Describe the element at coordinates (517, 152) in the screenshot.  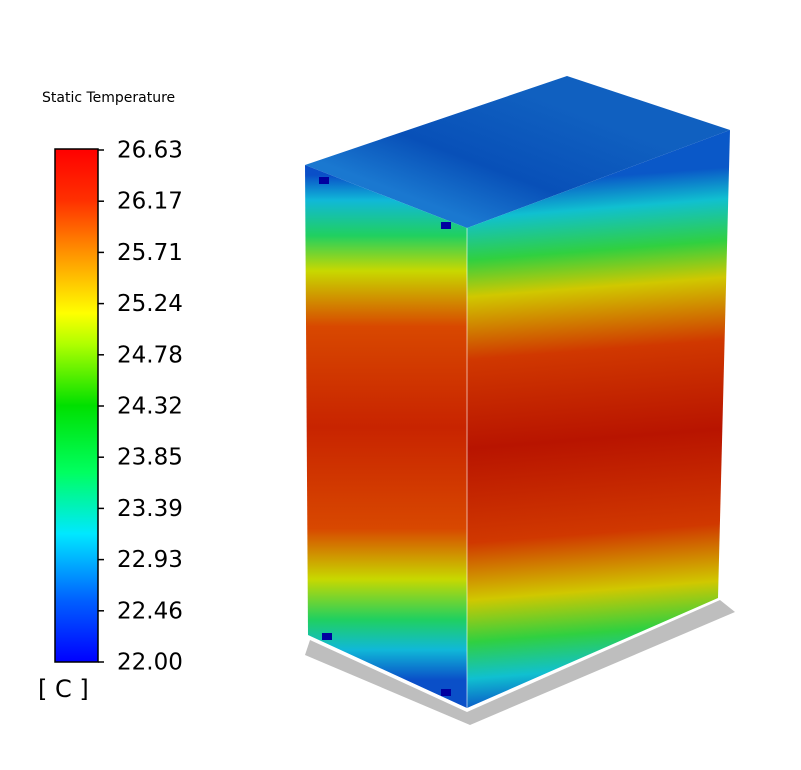
I see `top-face` at that location.